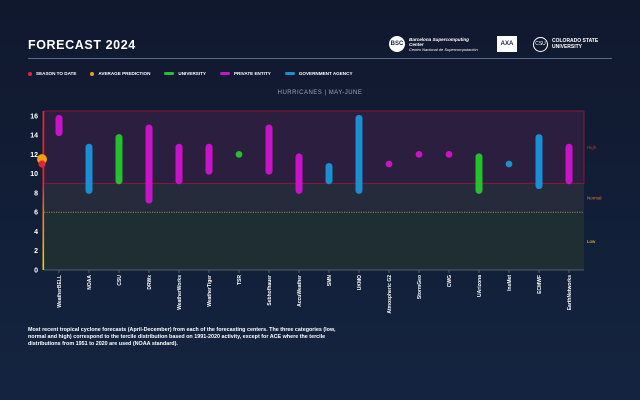 The width and height of the screenshot is (640, 400). I want to click on x-tick-label: WeatherBELL, so click(60, 291).